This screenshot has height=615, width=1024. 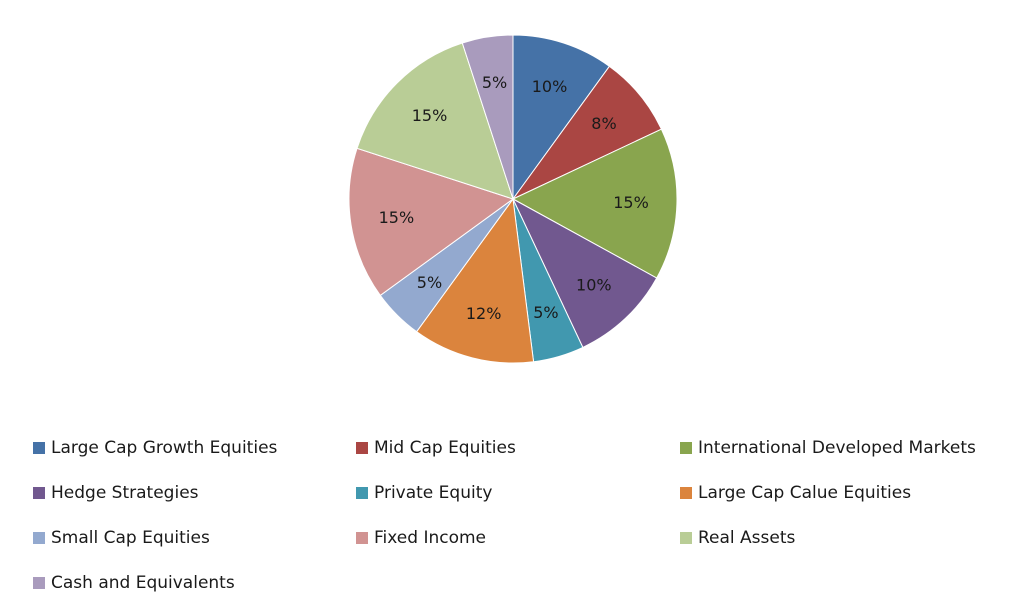 I want to click on legend-item: Fixed Income, so click(x=421, y=538).